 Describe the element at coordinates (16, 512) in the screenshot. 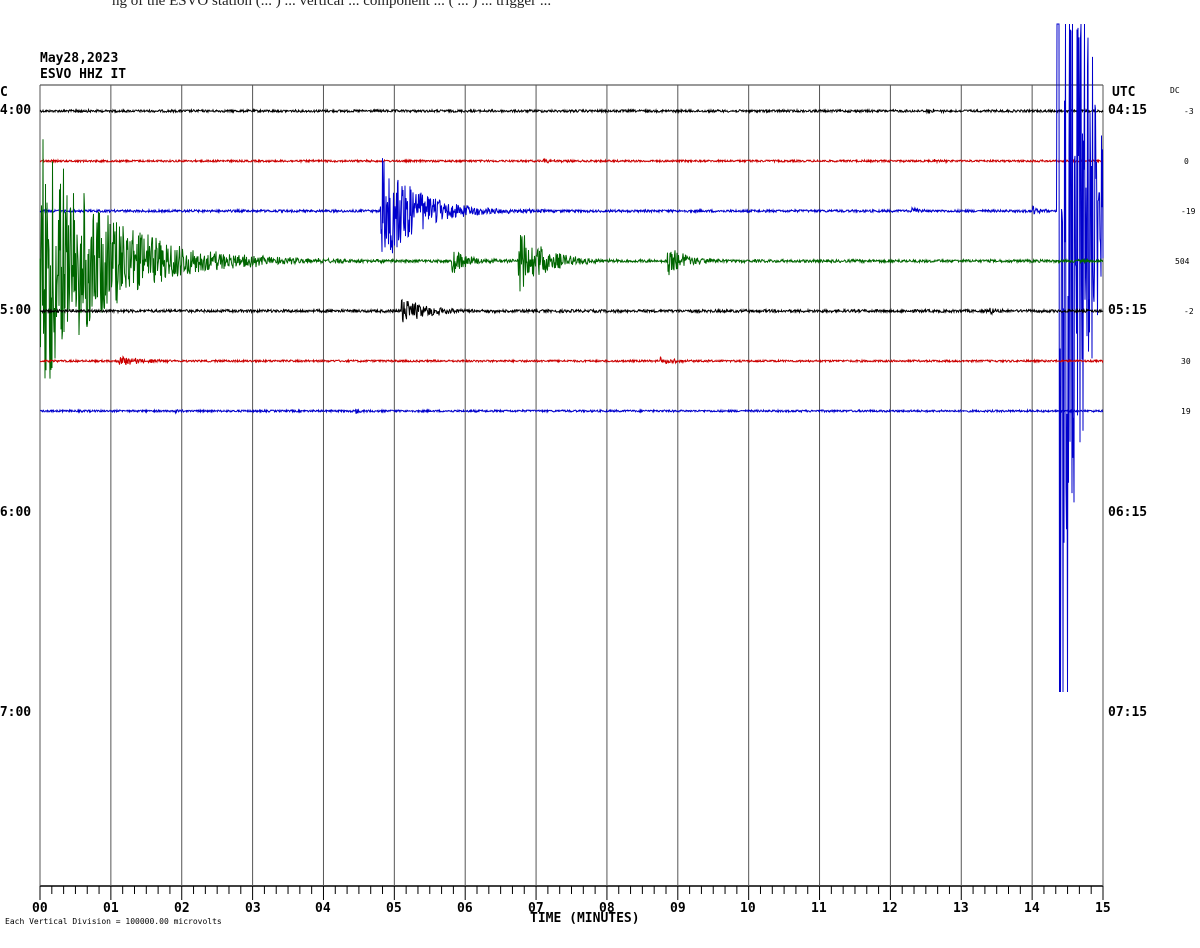

I see `left-time-label: 06:00` at that location.